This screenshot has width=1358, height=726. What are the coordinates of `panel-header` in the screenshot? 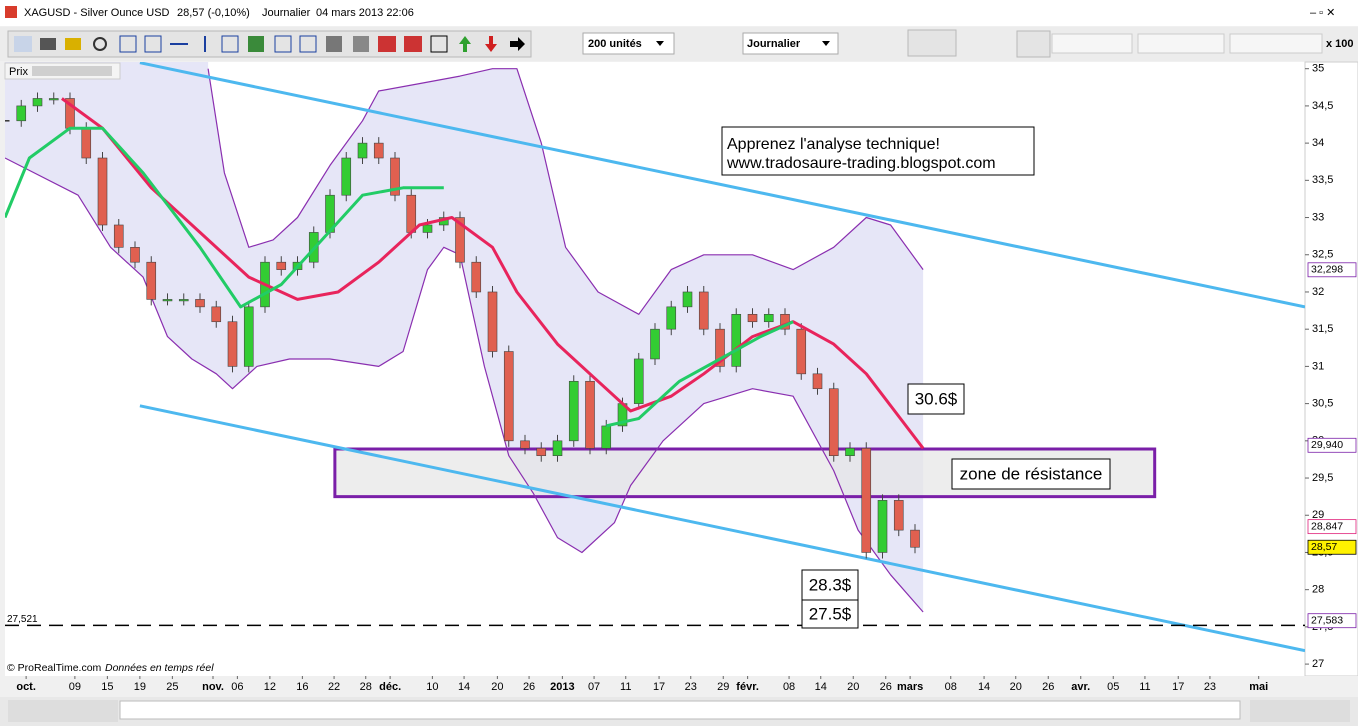 It's located at (62, 71).